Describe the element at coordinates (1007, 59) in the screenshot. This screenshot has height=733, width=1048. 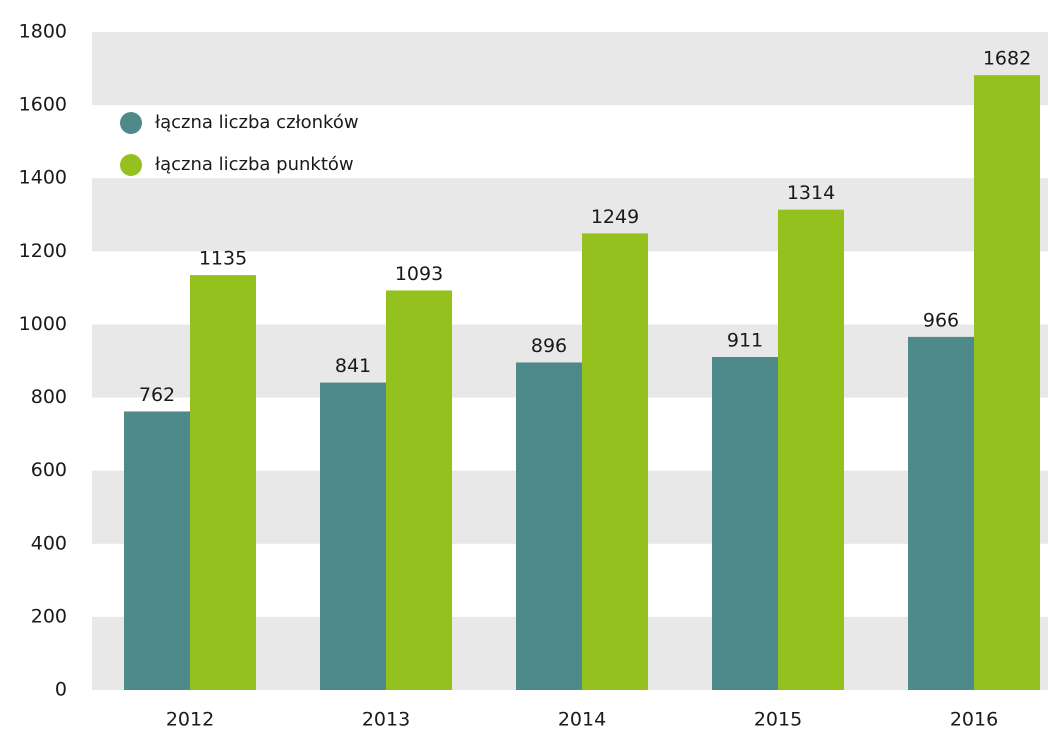
I see `value-label: 1682` at that location.